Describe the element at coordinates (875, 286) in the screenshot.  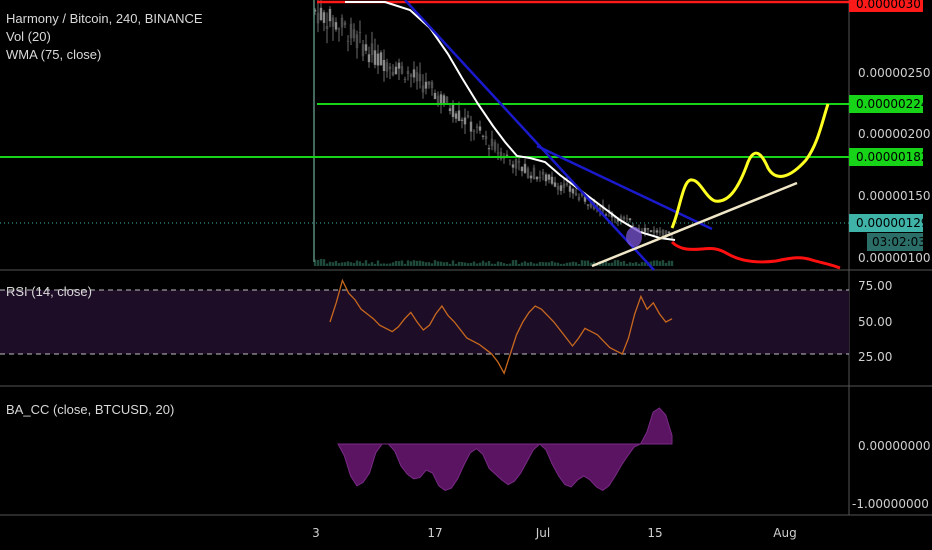
I see `rsi-tick-75: 75.00` at that location.